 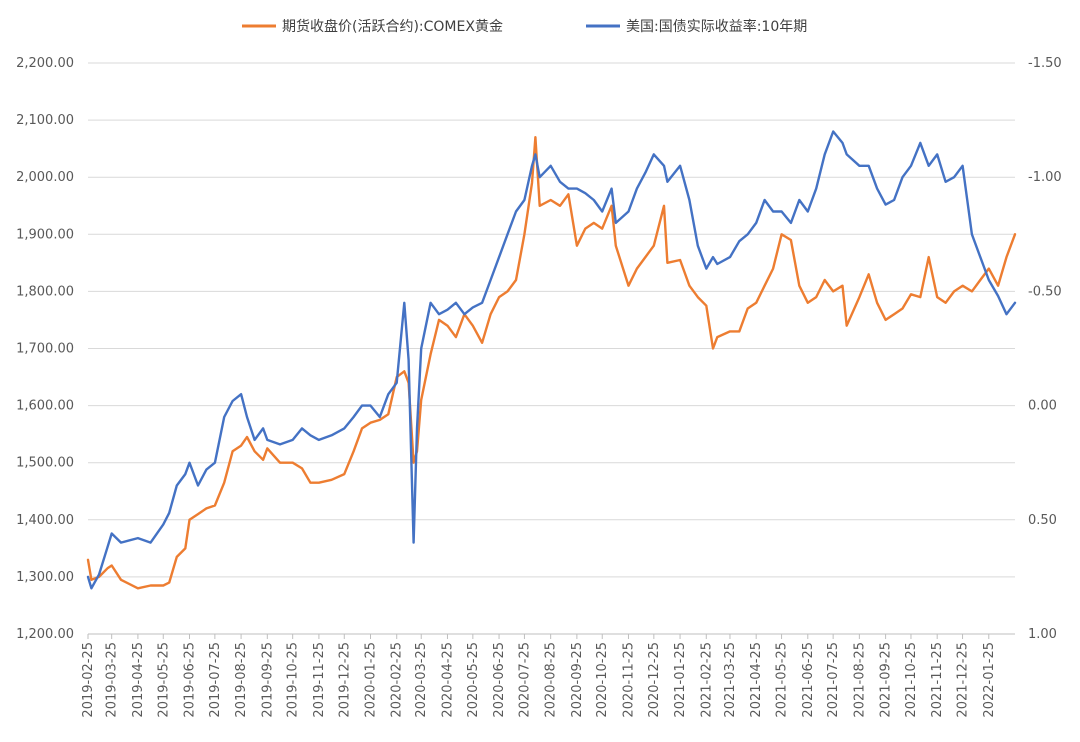 What do you see at coordinates (937, 680) in the screenshot?
I see `x-tick-label: 2021-11-25` at bounding box center [937, 680].